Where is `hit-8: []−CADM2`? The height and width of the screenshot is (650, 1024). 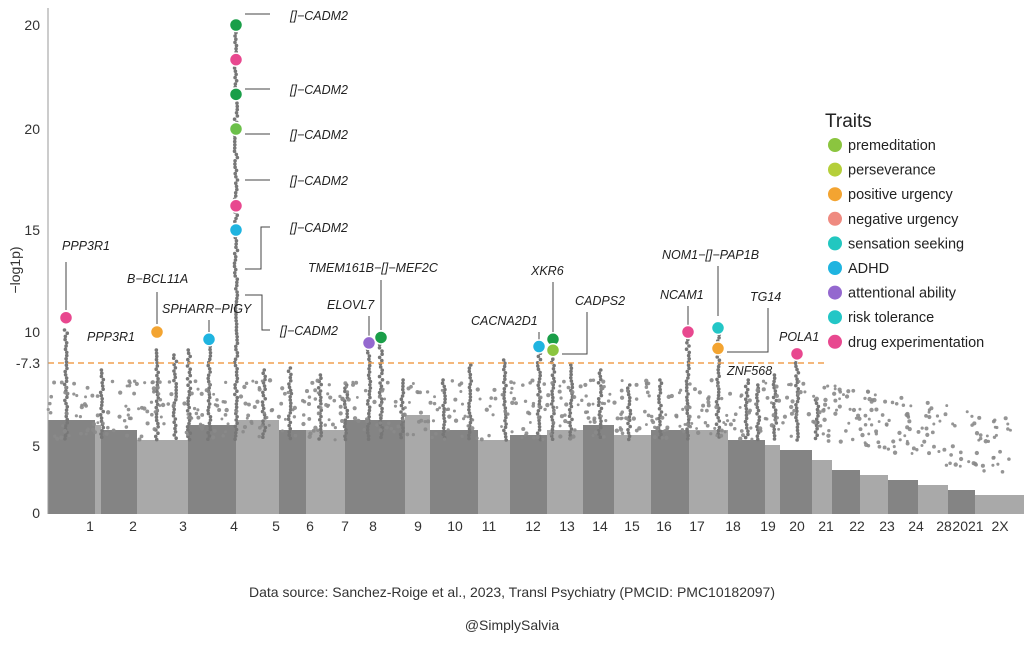 hit-8: []−CADM2 is located at coordinates (288, 234).